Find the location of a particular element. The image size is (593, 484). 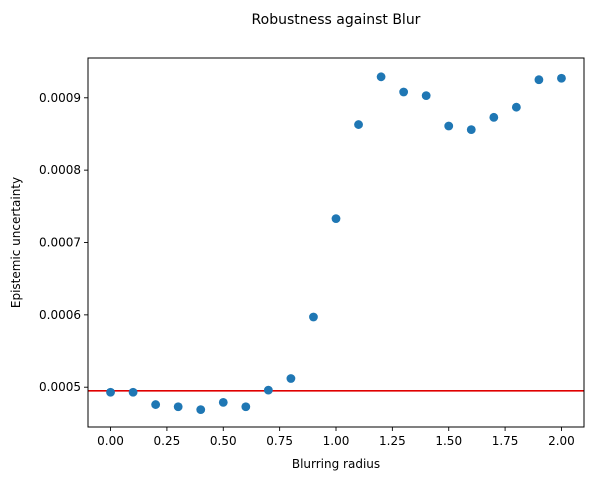

x-tick-label: 0.25 is located at coordinates (167, 441).